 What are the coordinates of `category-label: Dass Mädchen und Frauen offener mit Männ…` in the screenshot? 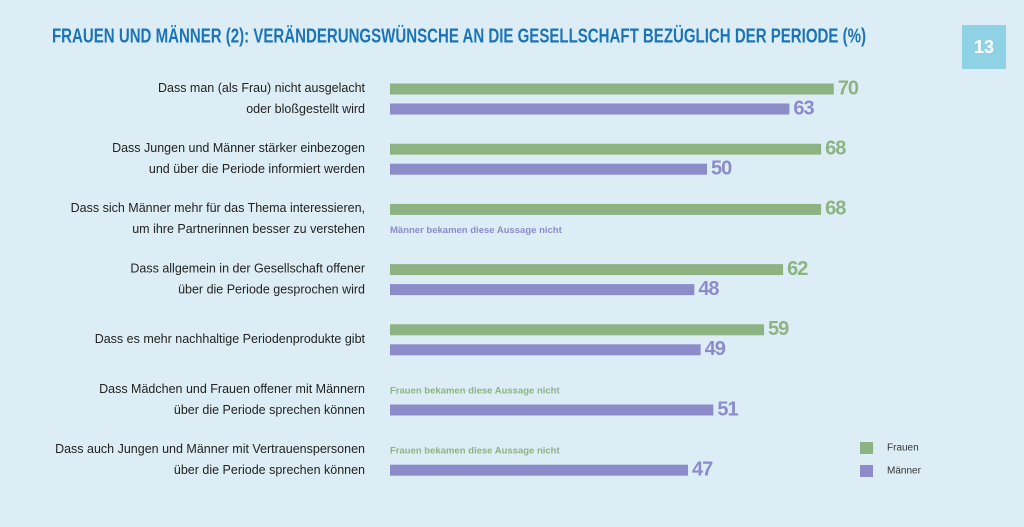 It's located at (232, 389).